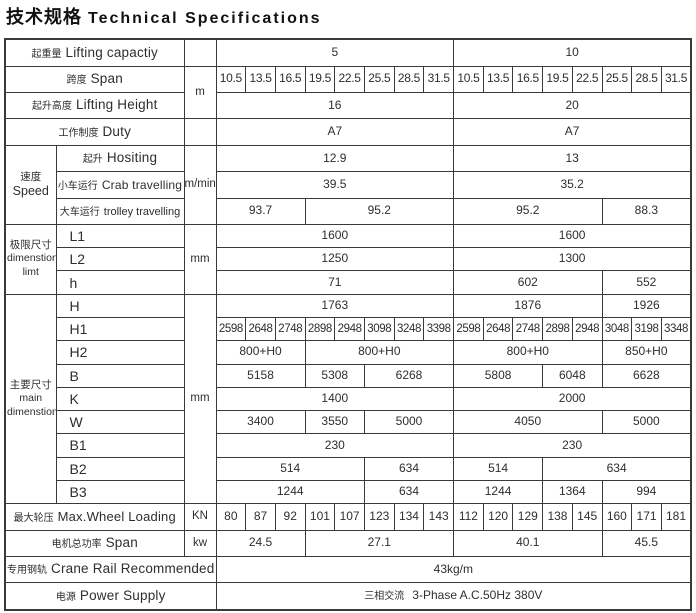 The width and height of the screenshot is (696, 613). I want to click on group-label-dim-limit: 极限尺寸 dimenstion limt, so click(30, 259).